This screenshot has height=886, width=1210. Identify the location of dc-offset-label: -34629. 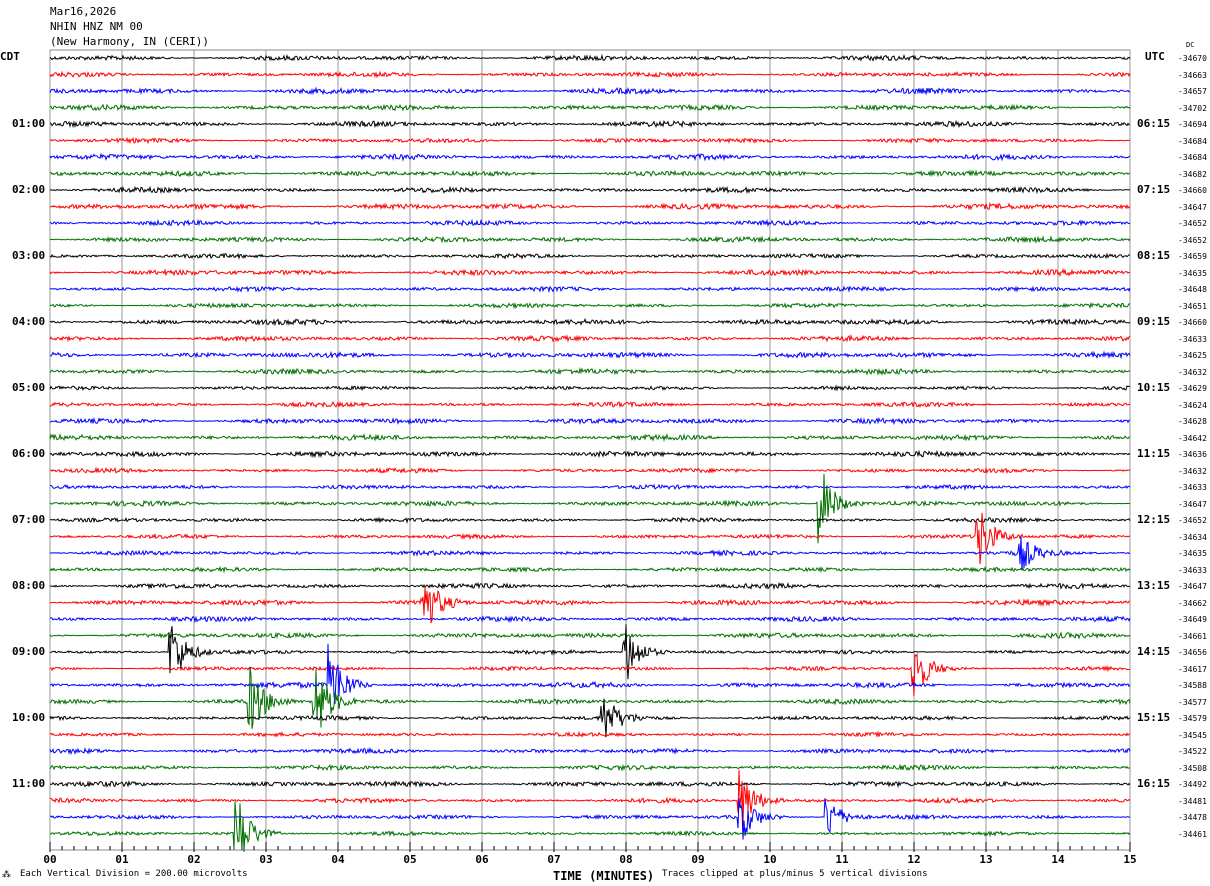
(1192, 388).